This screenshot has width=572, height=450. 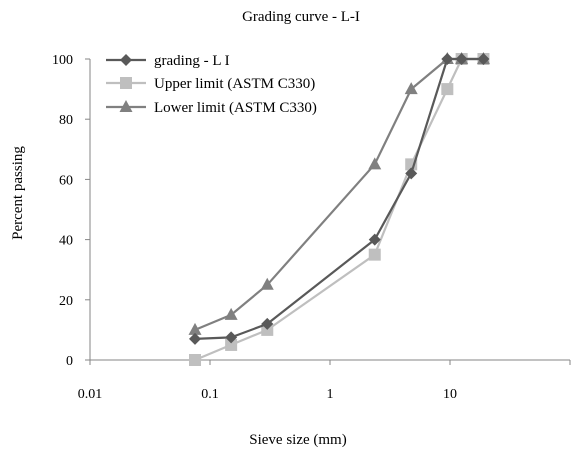 I want to click on legend-item: grading - L I, so click(x=168, y=61).